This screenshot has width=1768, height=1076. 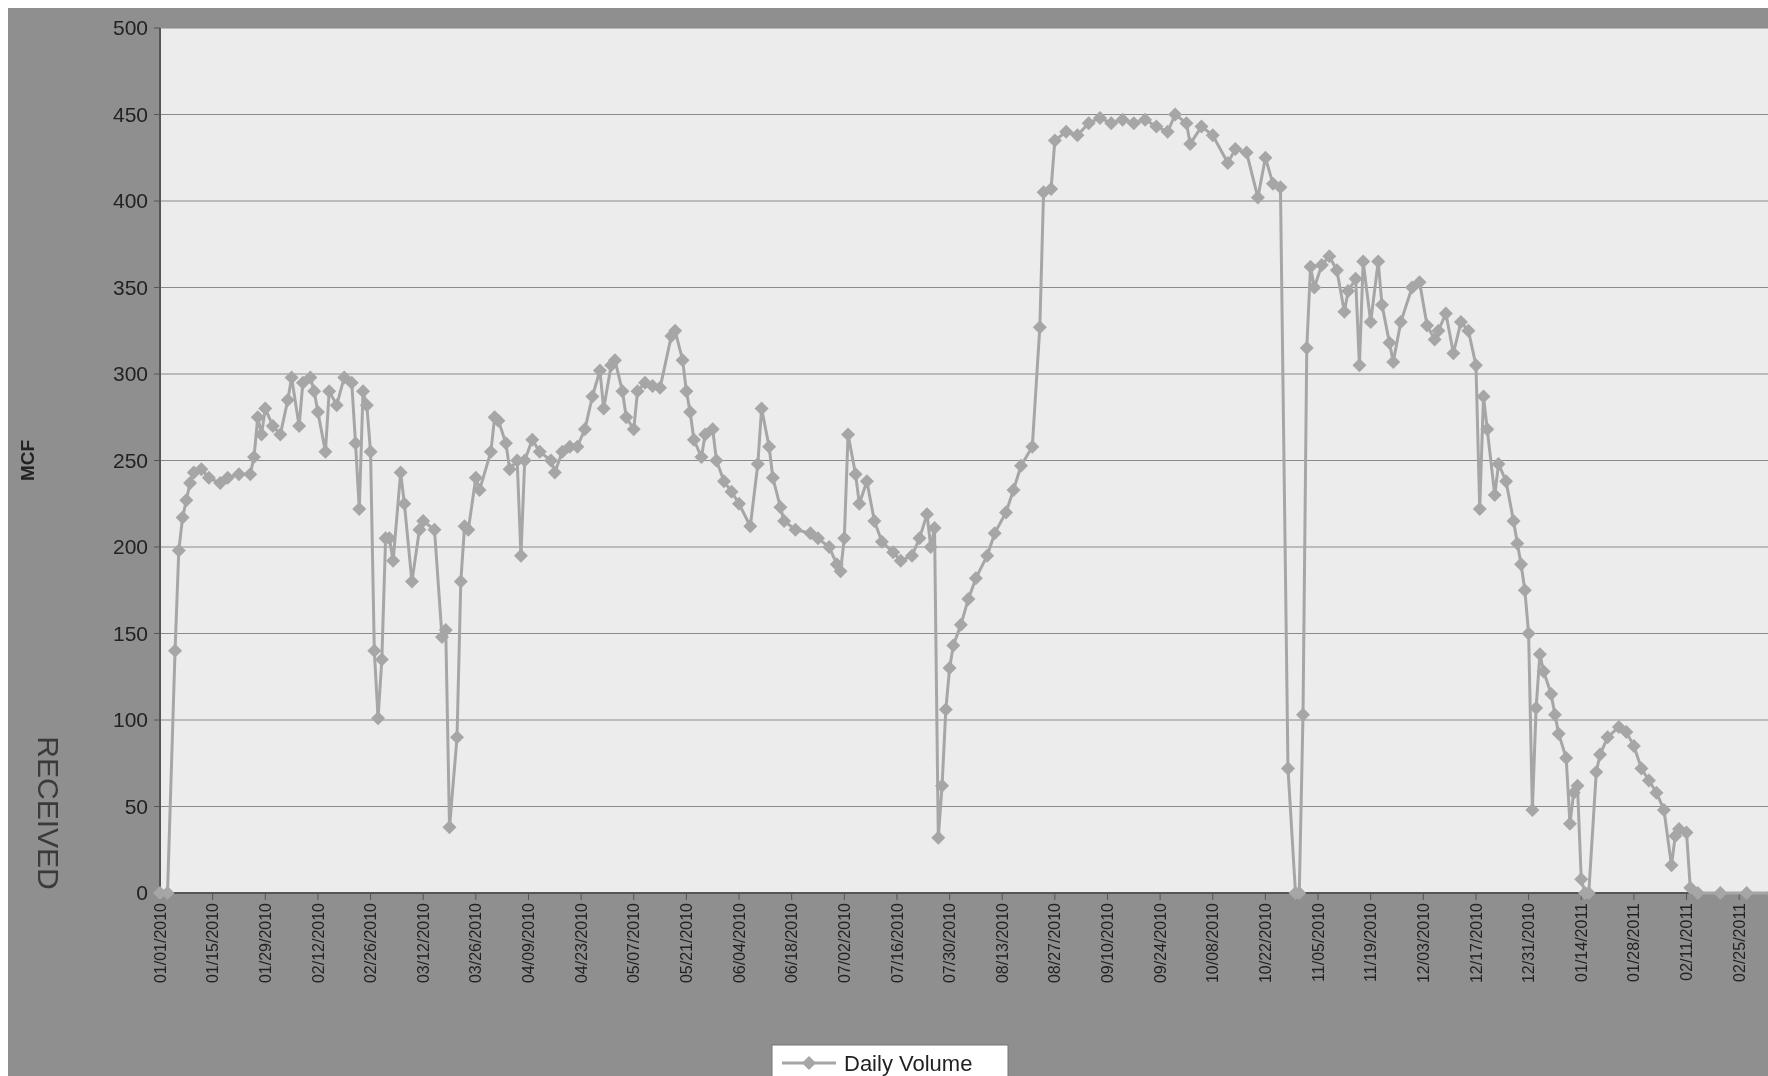 What do you see at coordinates (1476, 943) in the screenshot?
I see `x-tick-label: 12/17/2010` at bounding box center [1476, 943].